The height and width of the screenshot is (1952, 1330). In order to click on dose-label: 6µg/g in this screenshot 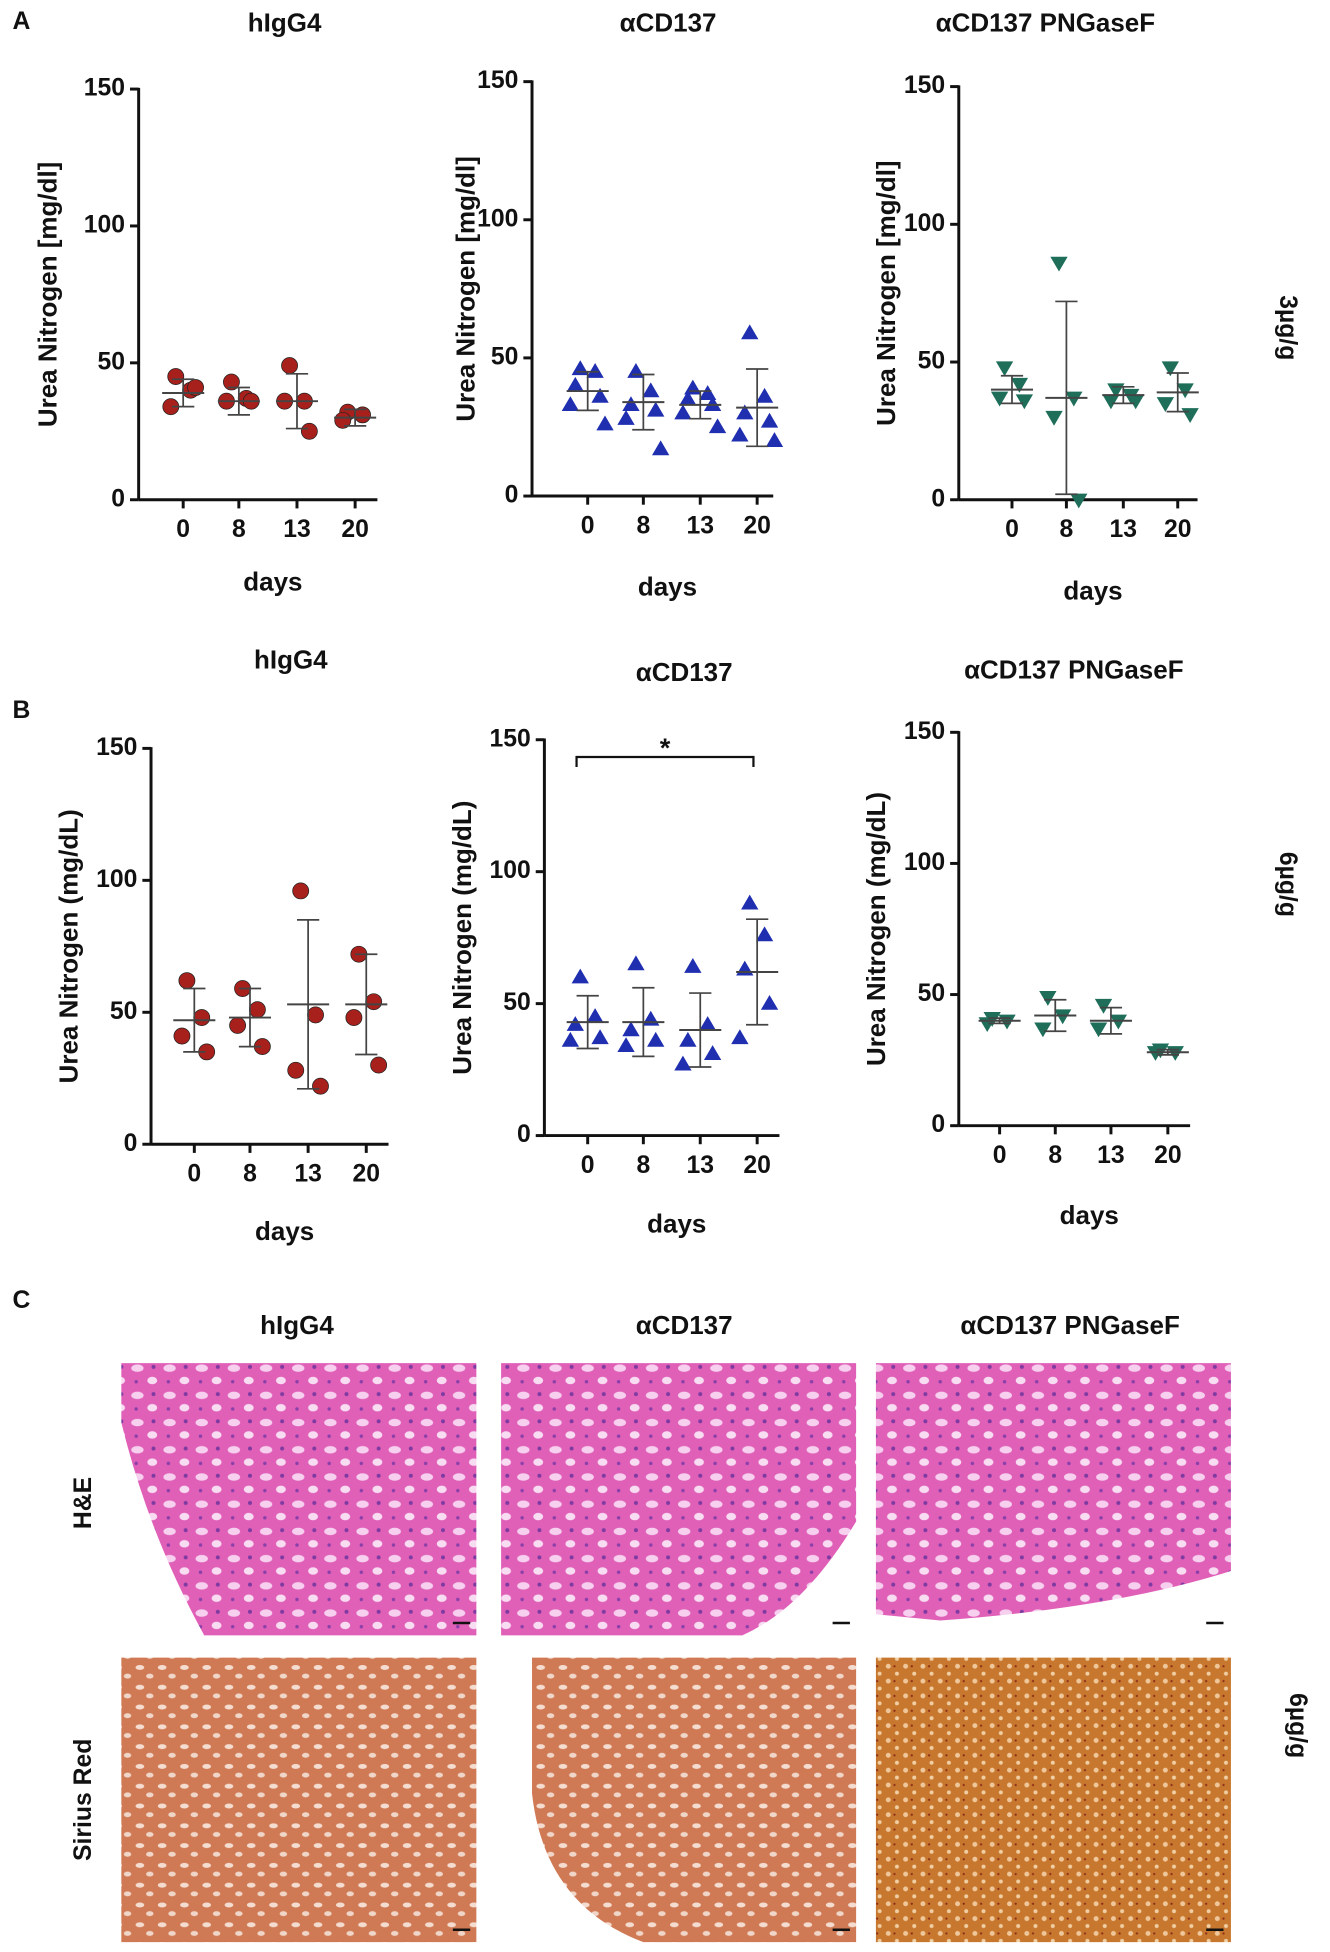, I will do `click(1287, 884)`.